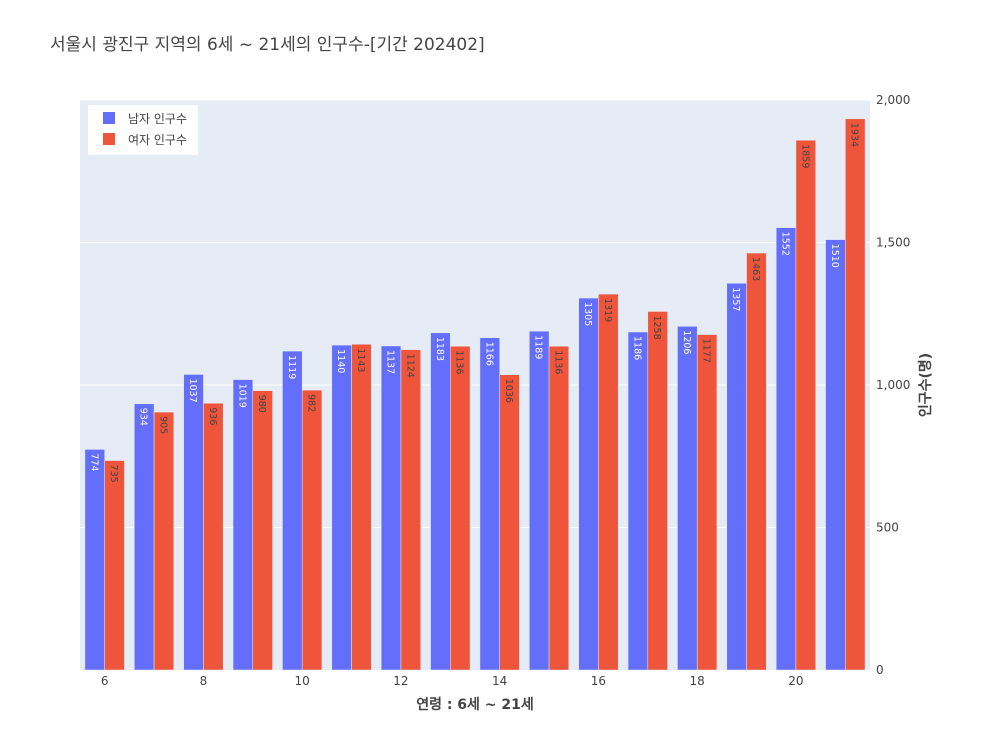 The width and height of the screenshot is (1000, 750). What do you see at coordinates (162, 425) in the screenshot?
I see `data-label-female-7: 905` at bounding box center [162, 425].